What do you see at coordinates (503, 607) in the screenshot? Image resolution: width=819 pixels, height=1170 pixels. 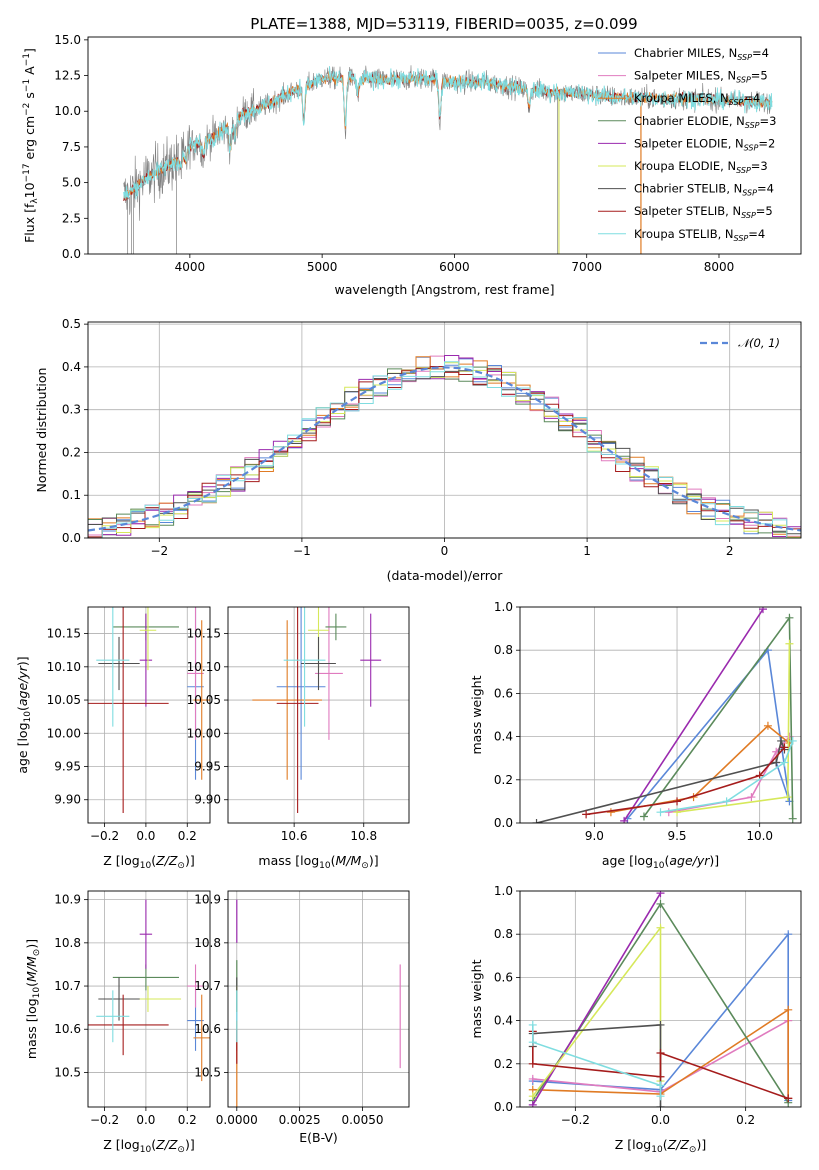 I see `weight-vs-age-ytick-label: 1.0` at bounding box center [503, 607].